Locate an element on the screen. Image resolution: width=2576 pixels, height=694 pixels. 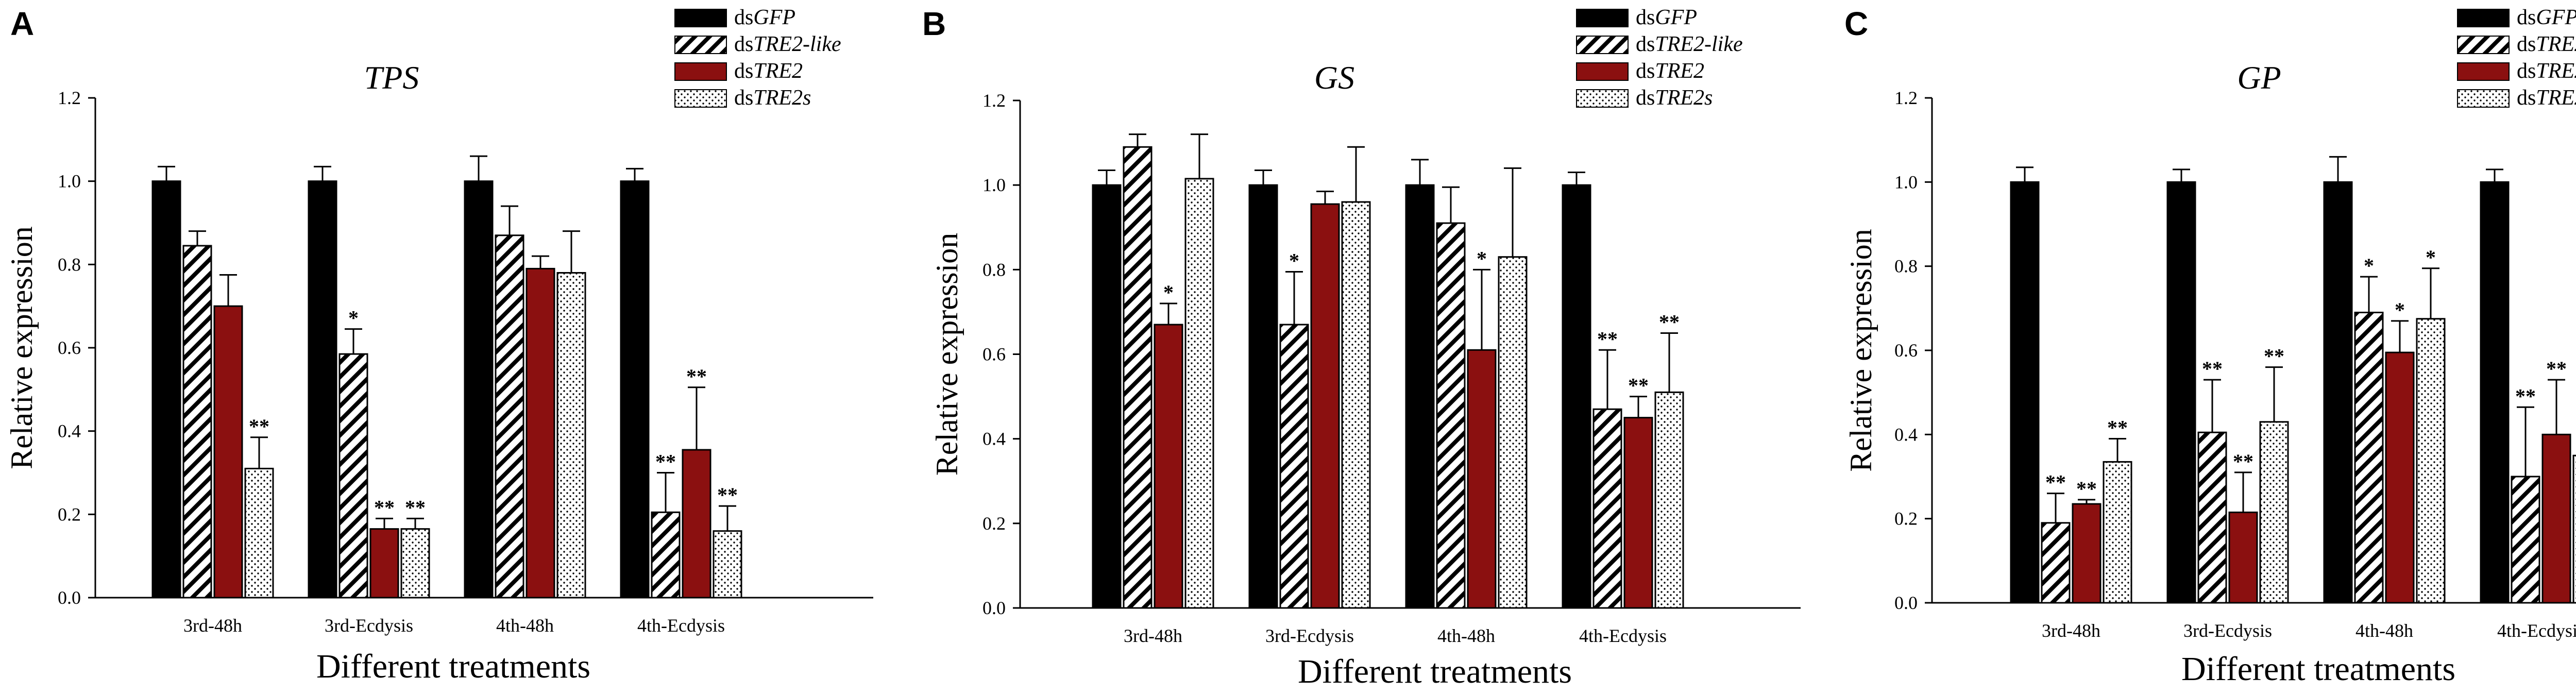
panel-letter: A is located at coordinates (22, 23).